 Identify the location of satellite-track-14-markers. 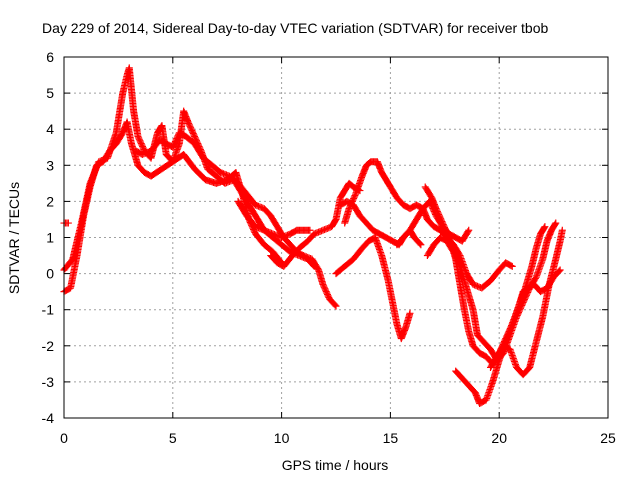
(526, 302).